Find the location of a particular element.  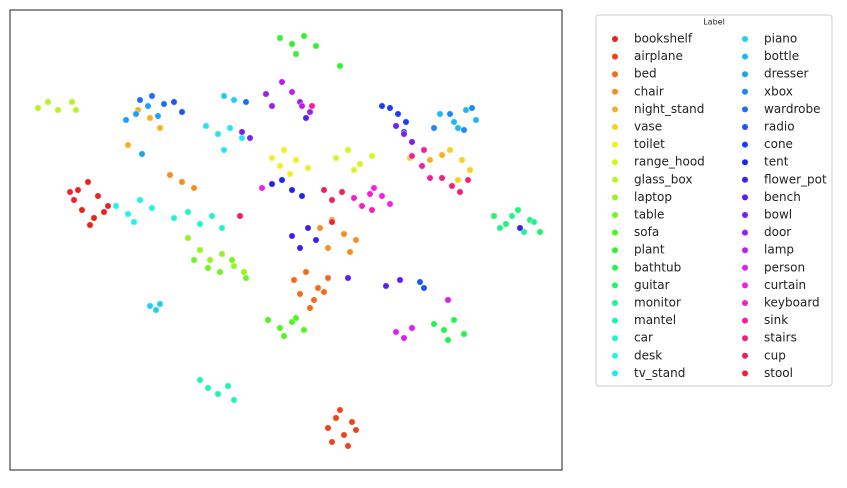

legend-label: bottle is located at coordinates (781, 56).